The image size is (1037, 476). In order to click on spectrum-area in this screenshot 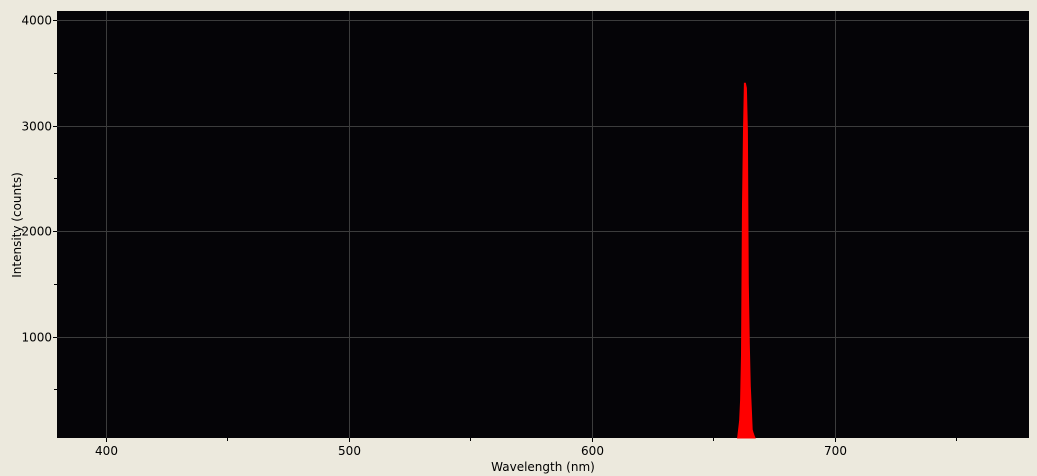, I will do `click(746, 260)`.